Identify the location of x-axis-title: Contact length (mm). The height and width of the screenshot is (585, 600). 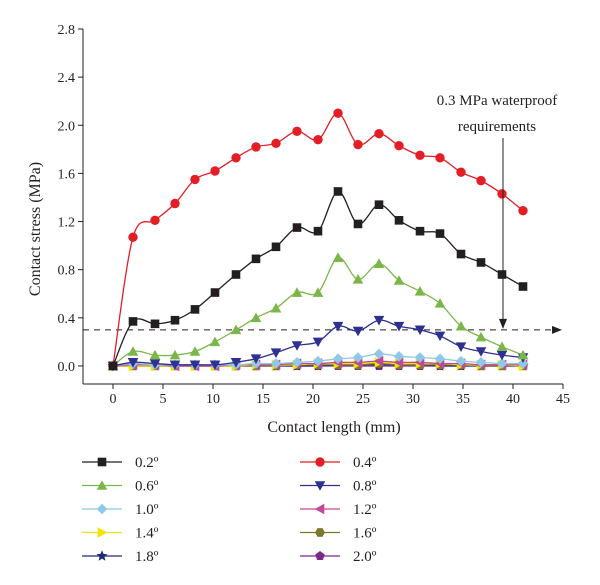
(333, 427).